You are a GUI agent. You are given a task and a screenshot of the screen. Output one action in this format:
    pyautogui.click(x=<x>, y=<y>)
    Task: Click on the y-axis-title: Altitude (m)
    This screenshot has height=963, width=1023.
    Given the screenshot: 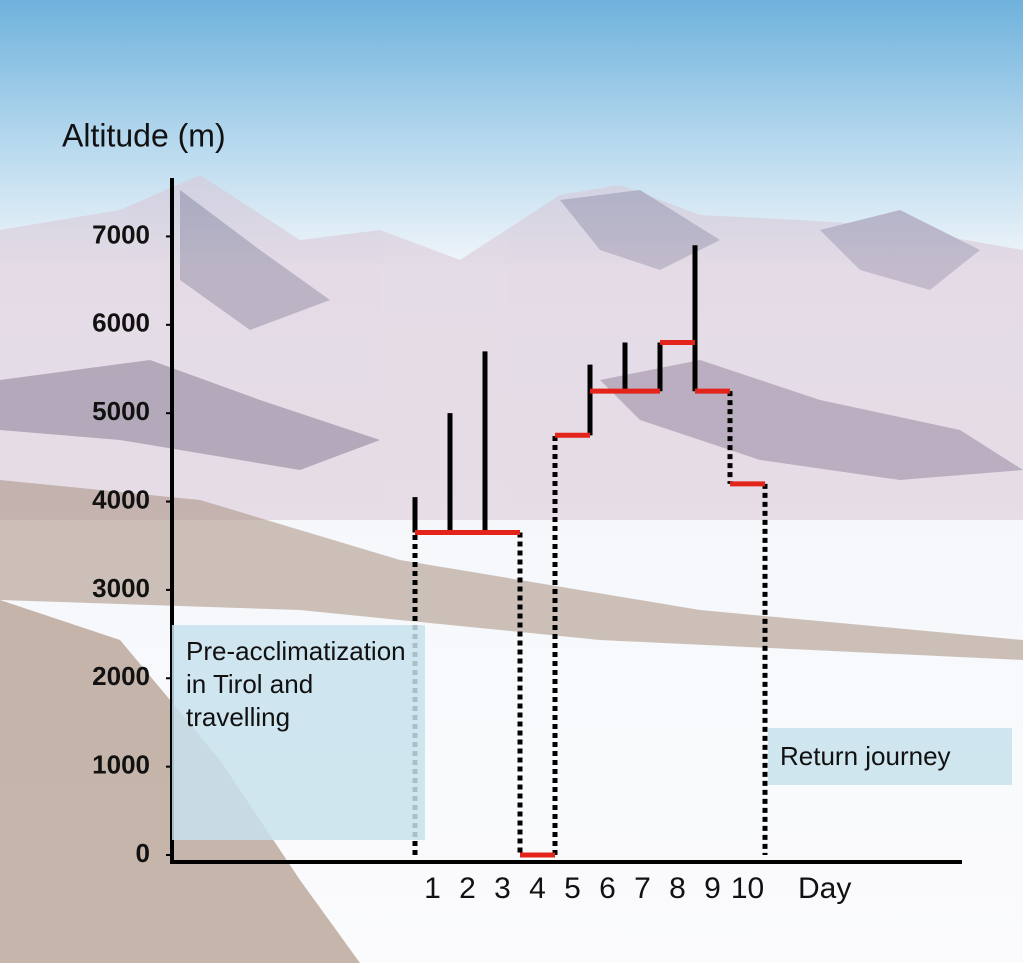 What is the action you would take?
    pyautogui.click(x=144, y=135)
    